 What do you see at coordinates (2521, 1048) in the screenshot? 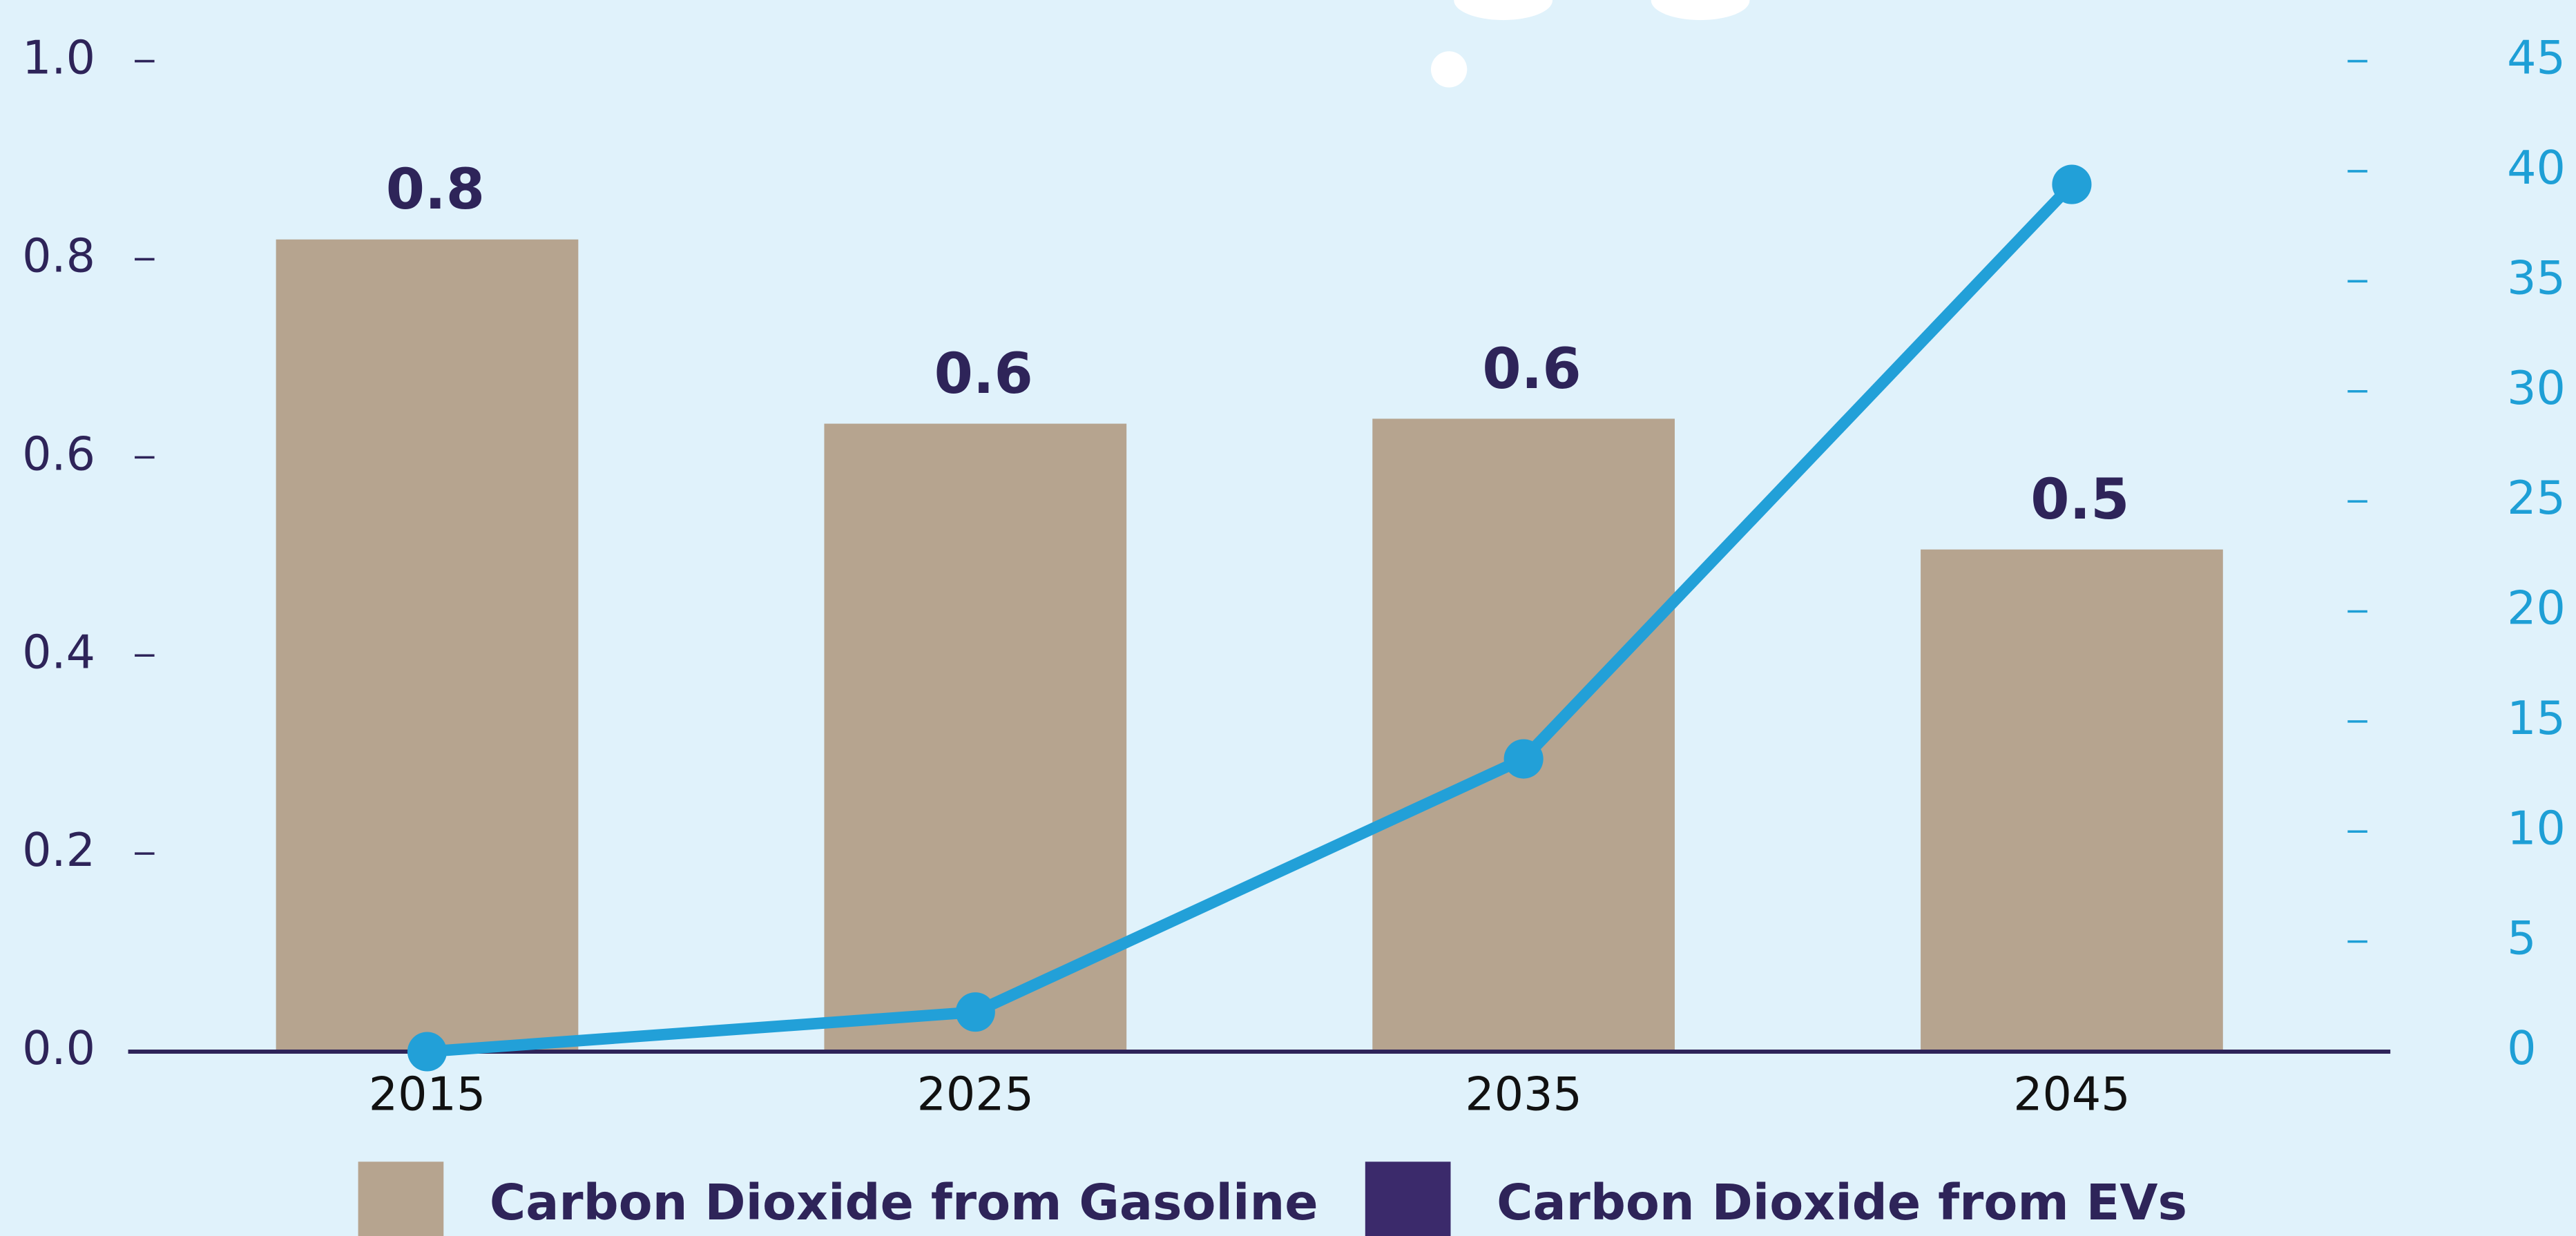
I see `y2-tick-label: 0` at bounding box center [2521, 1048].